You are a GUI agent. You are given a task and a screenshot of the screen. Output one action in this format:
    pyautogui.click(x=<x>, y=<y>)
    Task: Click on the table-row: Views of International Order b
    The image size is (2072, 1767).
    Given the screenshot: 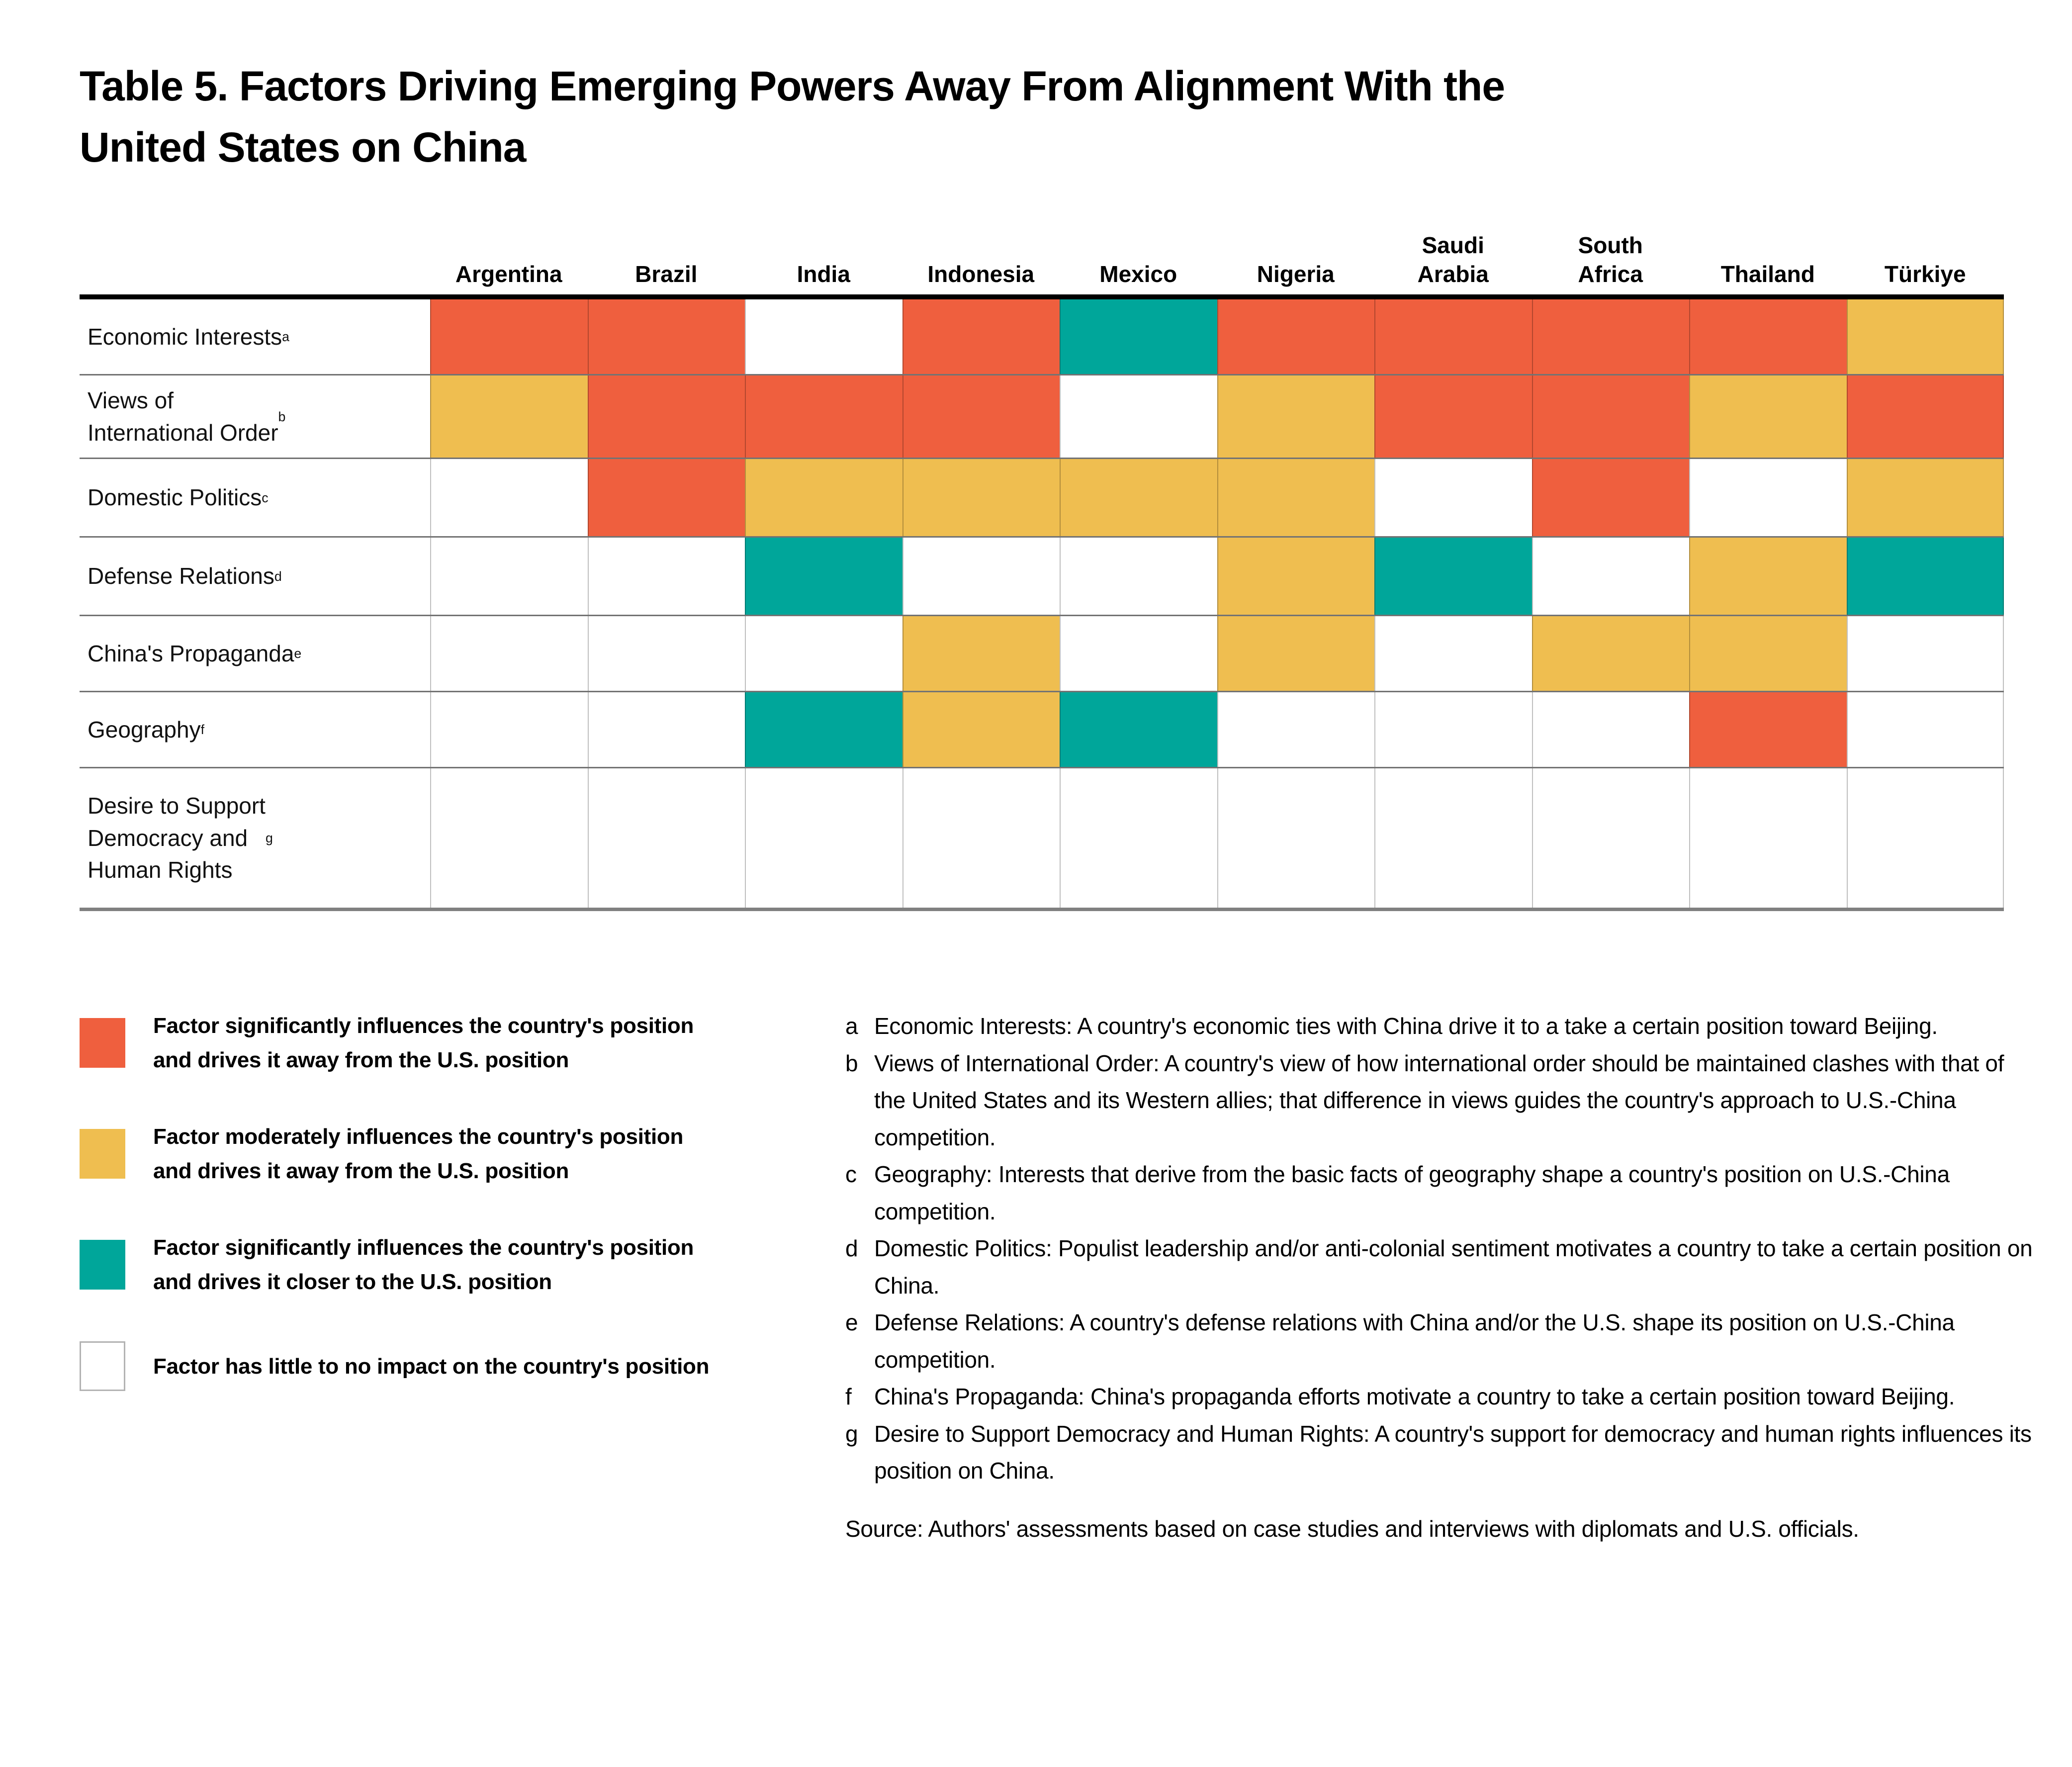 What is the action you would take?
    pyautogui.click(x=1042, y=416)
    